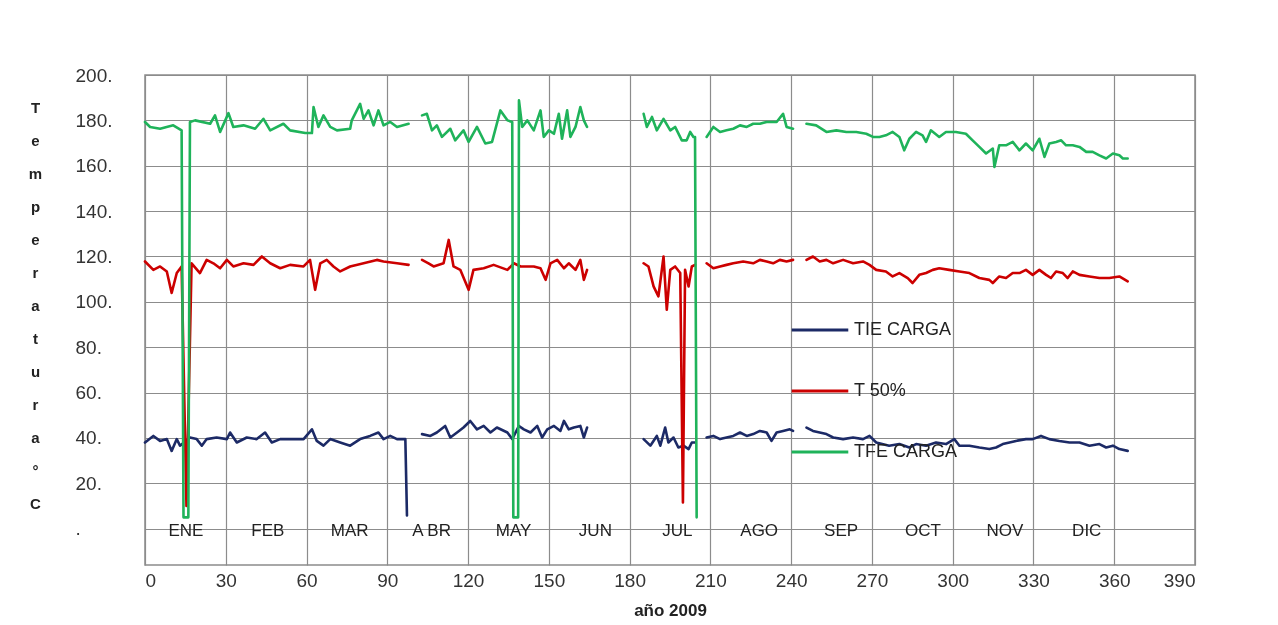  Describe the element at coordinates (1005, 530) in the screenshot. I see `annotation: NOV` at that location.